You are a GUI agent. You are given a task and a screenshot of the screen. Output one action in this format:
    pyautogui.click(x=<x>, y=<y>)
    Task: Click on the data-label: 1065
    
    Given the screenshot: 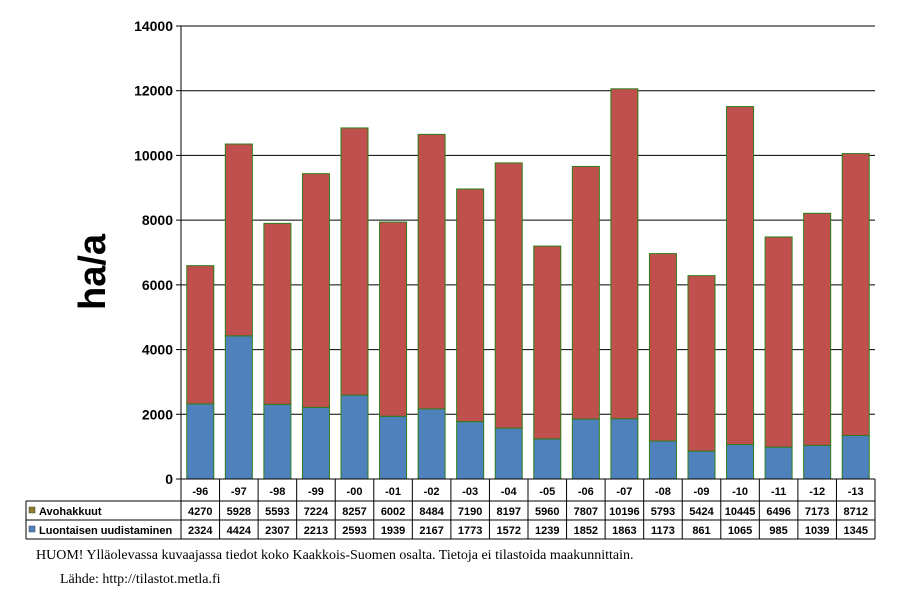 What is the action you would take?
    pyautogui.click(x=740, y=531)
    